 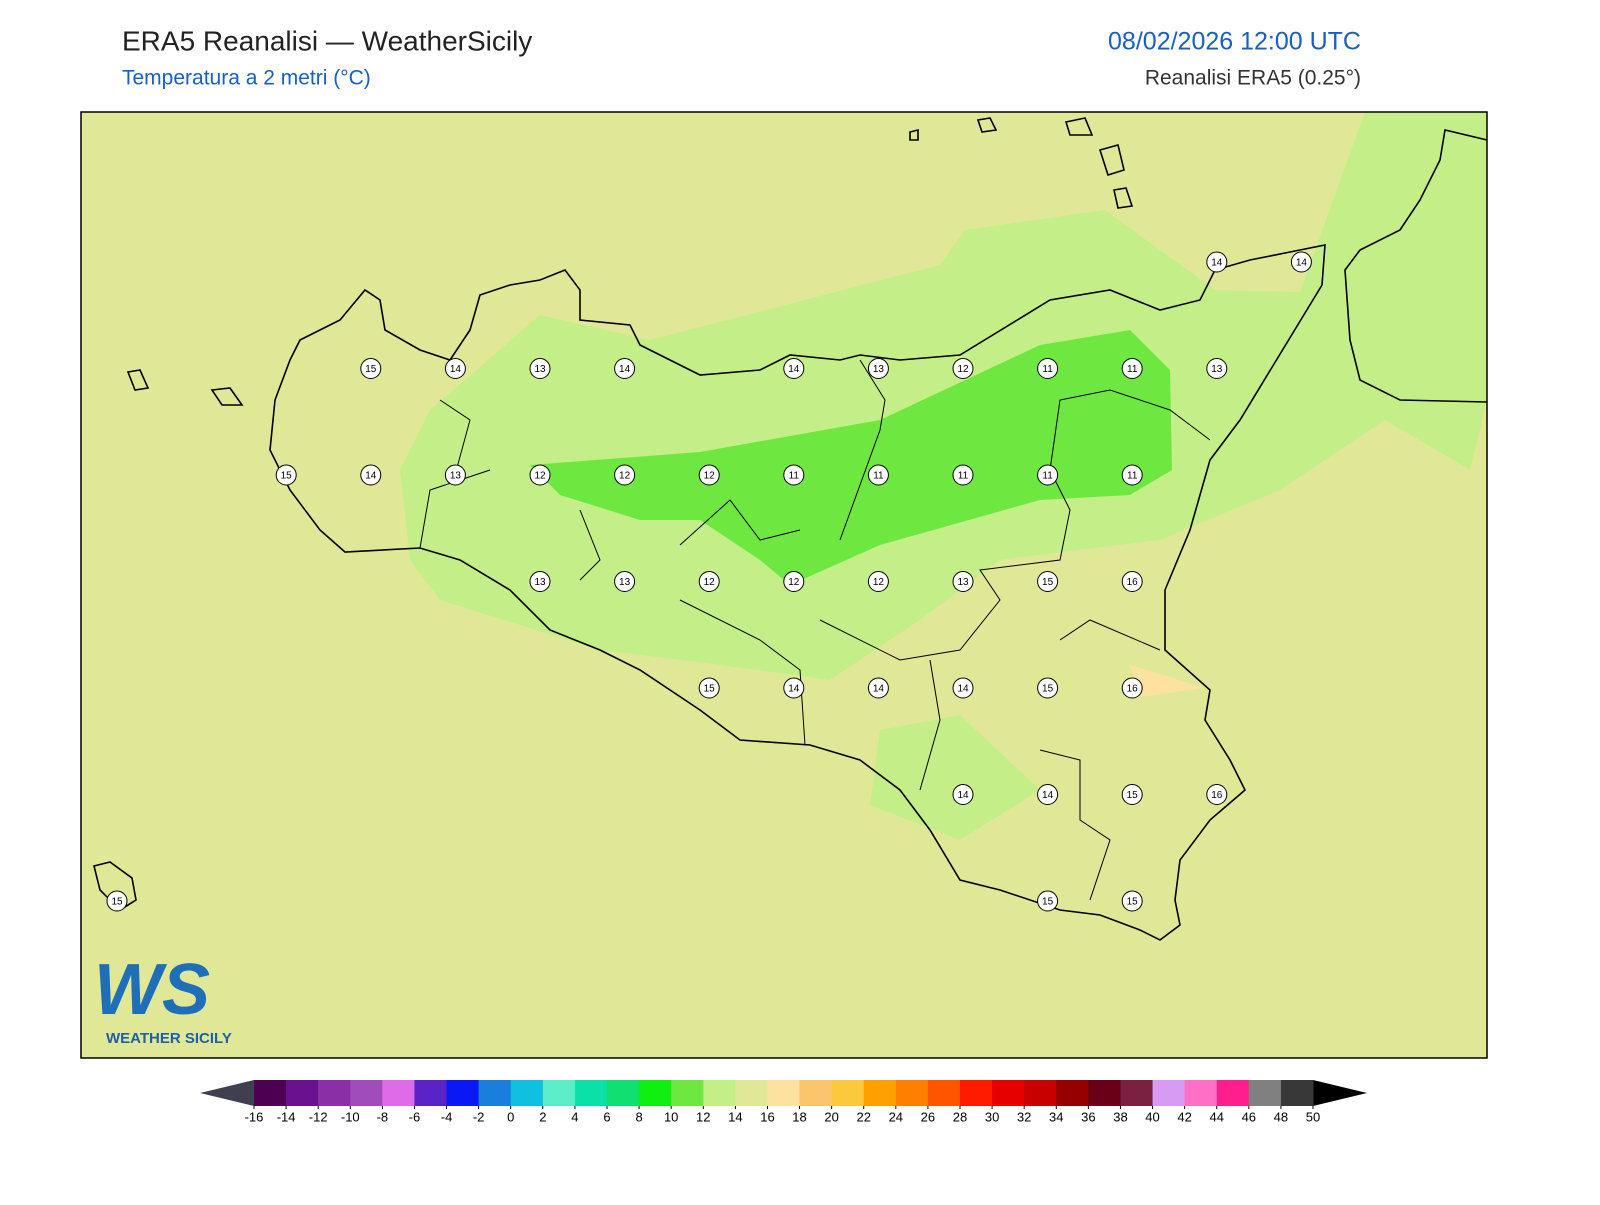 What do you see at coordinates (574, 1116) in the screenshot?
I see `colorbar-tick-label: 4` at bounding box center [574, 1116].